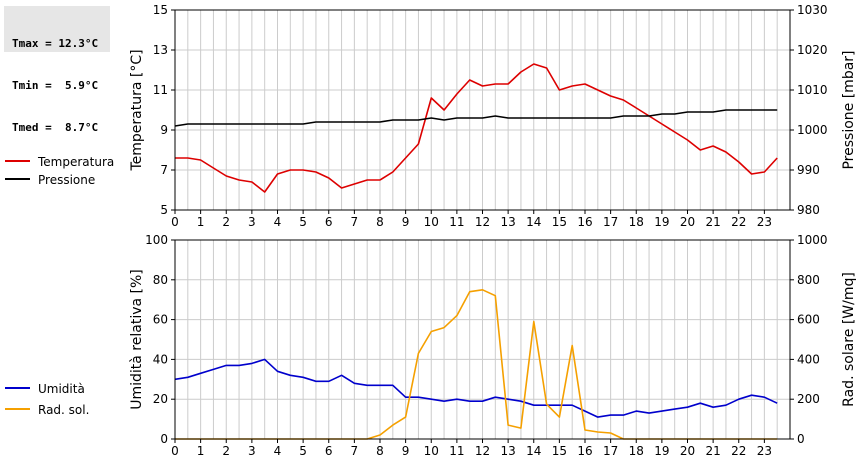 Image resolution: width=860 pixels, height=460 pixels. What do you see at coordinates (476, 118) in the screenshot?
I see `series-line-pressure` at bounding box center [476, 118].